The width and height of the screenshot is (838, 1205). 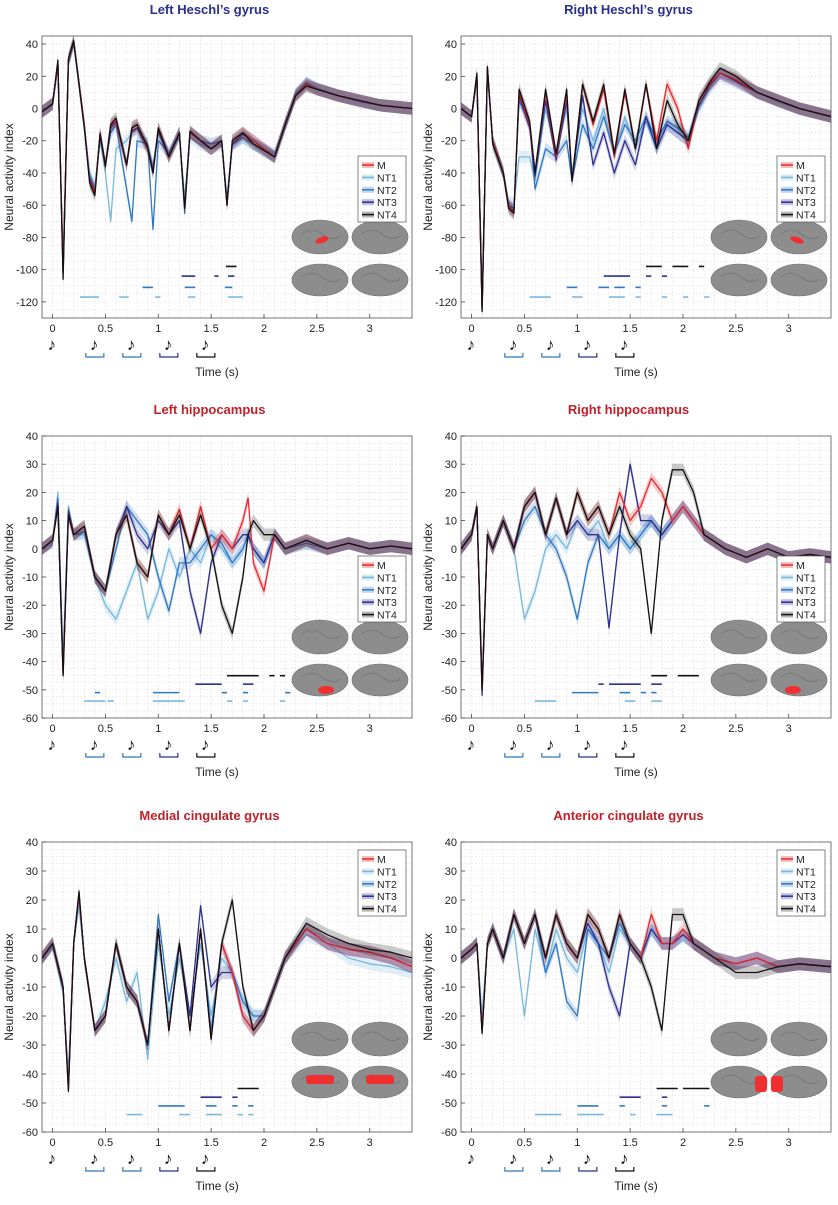 I want to click on legend-label: NT4, so click(x=806, y=216).